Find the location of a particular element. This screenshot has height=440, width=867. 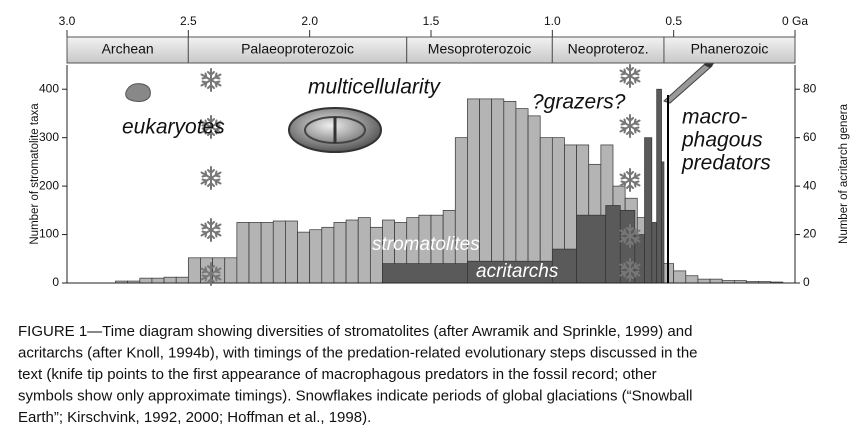

annotation: multicellularity is located at coordinates (374, 87).